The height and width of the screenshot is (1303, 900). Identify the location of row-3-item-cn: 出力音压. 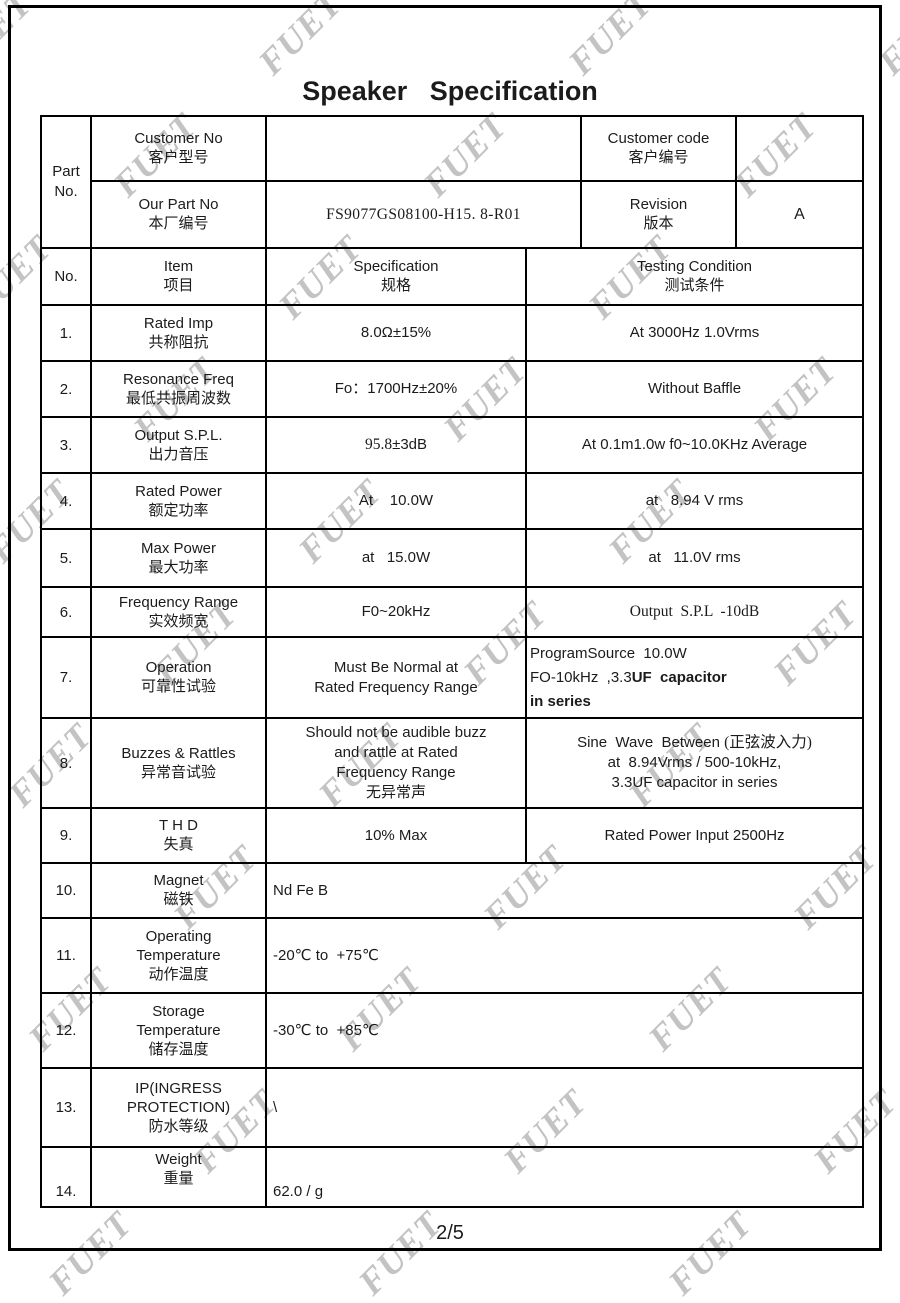
(178, 454).